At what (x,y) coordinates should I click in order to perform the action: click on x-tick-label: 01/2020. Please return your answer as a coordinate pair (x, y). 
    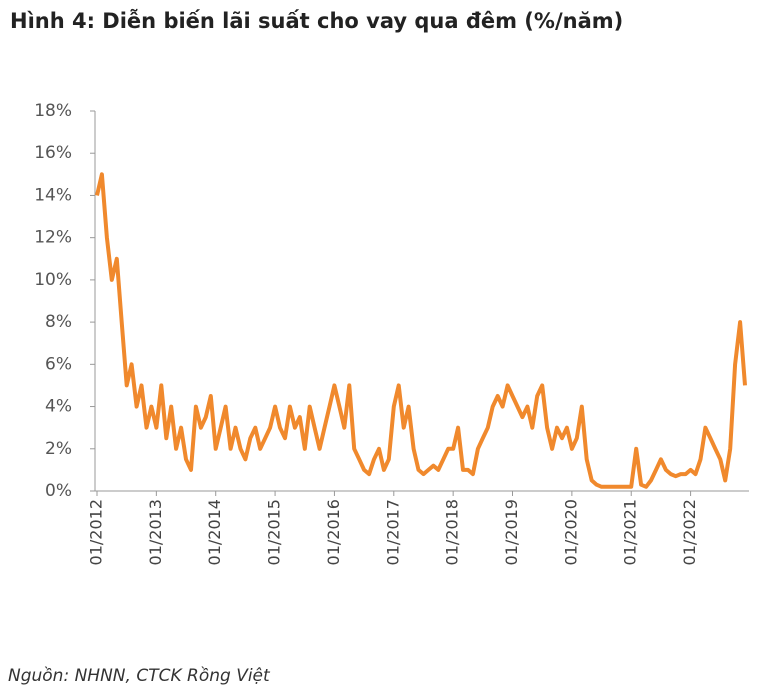
    Looking at the image, I should click on (570, 532).